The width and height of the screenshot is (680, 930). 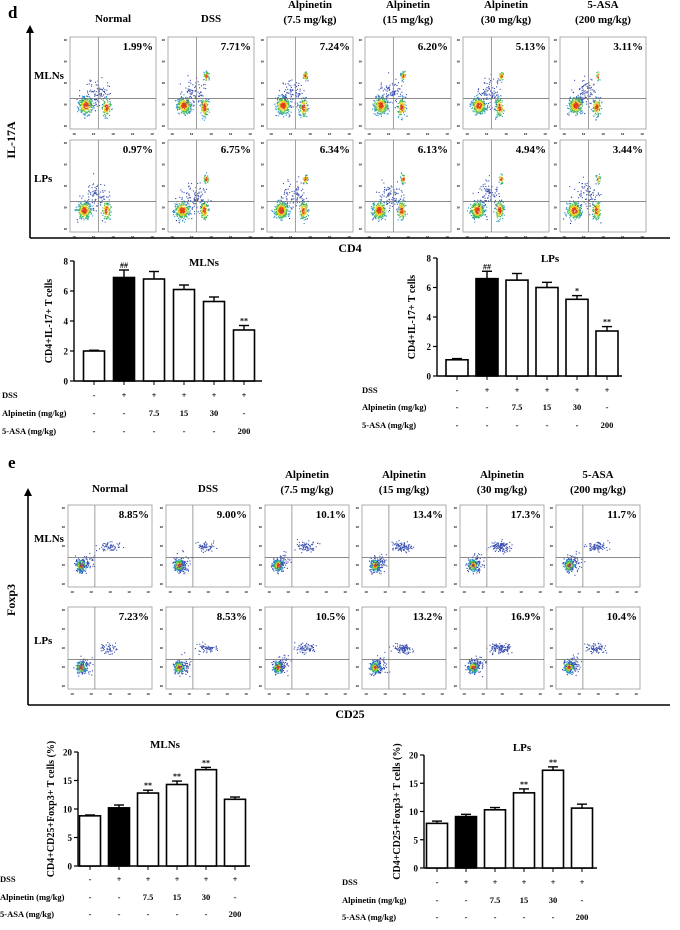 What do you see at coordinates (531, 47) in the screenshot?
I see `quadrant-percent: 5.13%` at bounding box center [531, 47].